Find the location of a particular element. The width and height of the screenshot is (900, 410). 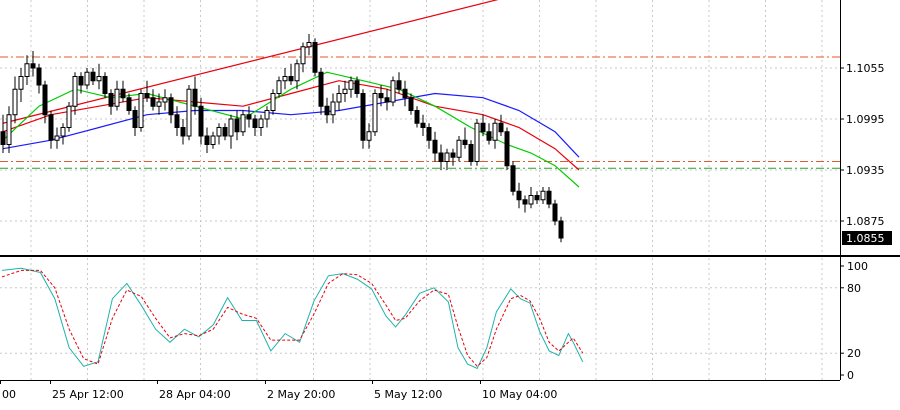

time-tick-label: 5 May 12:00 is located at coordinates (408, 394).